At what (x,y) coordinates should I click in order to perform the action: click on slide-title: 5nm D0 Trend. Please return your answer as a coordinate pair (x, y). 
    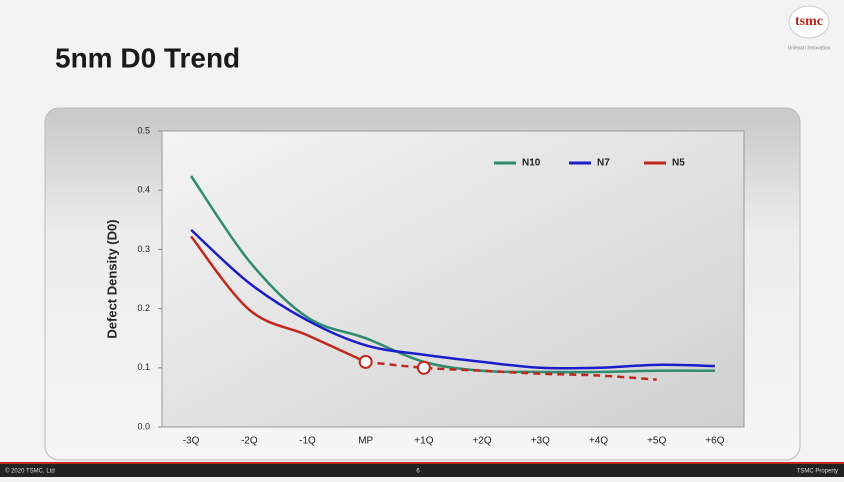
    Looking at the image, I should click on (147, 57).